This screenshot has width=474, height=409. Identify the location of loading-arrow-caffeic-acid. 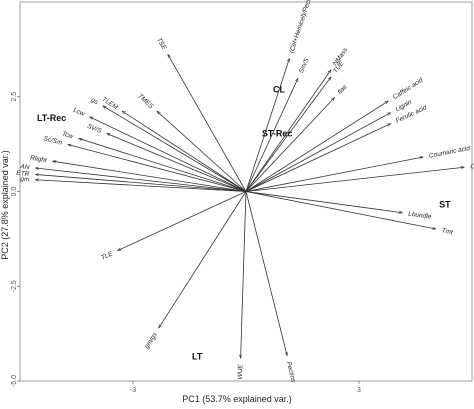
(316, 146).